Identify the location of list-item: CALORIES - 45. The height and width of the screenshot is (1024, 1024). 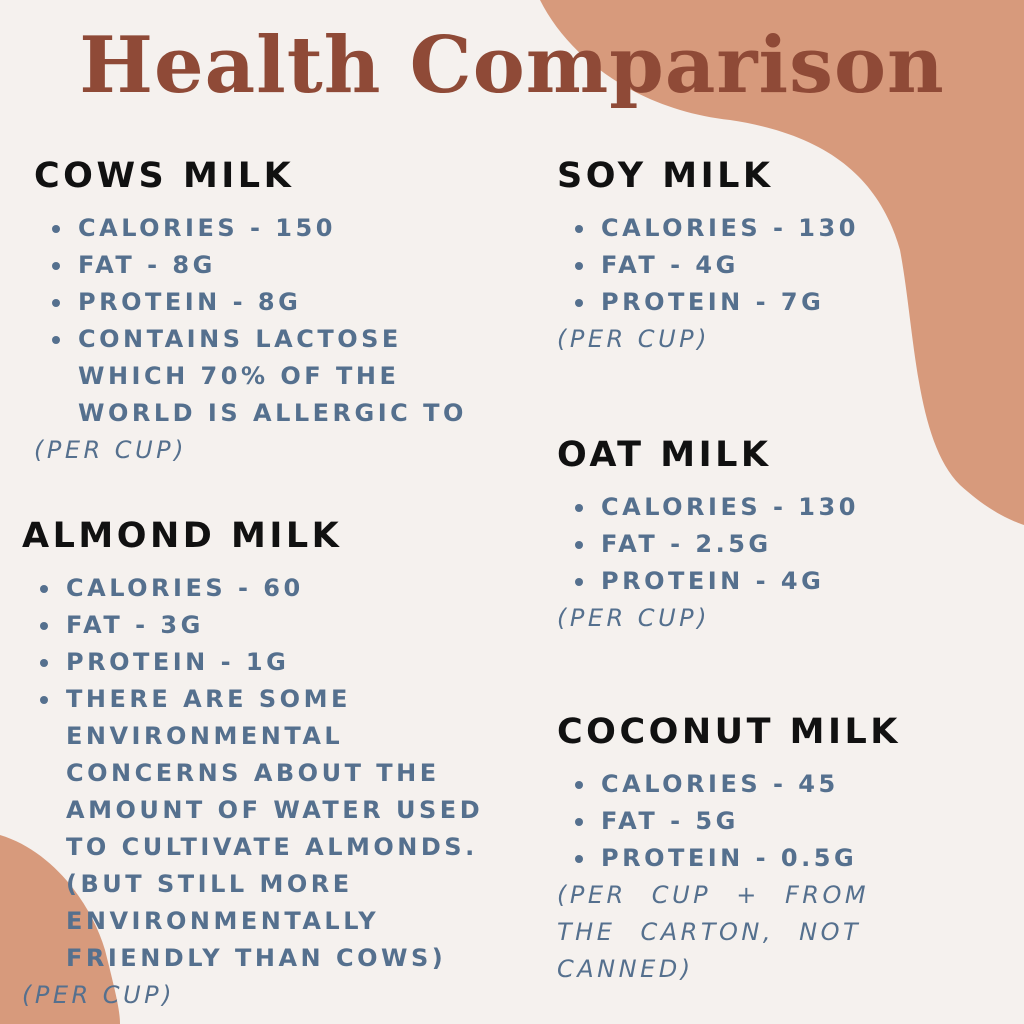
(729, 784).